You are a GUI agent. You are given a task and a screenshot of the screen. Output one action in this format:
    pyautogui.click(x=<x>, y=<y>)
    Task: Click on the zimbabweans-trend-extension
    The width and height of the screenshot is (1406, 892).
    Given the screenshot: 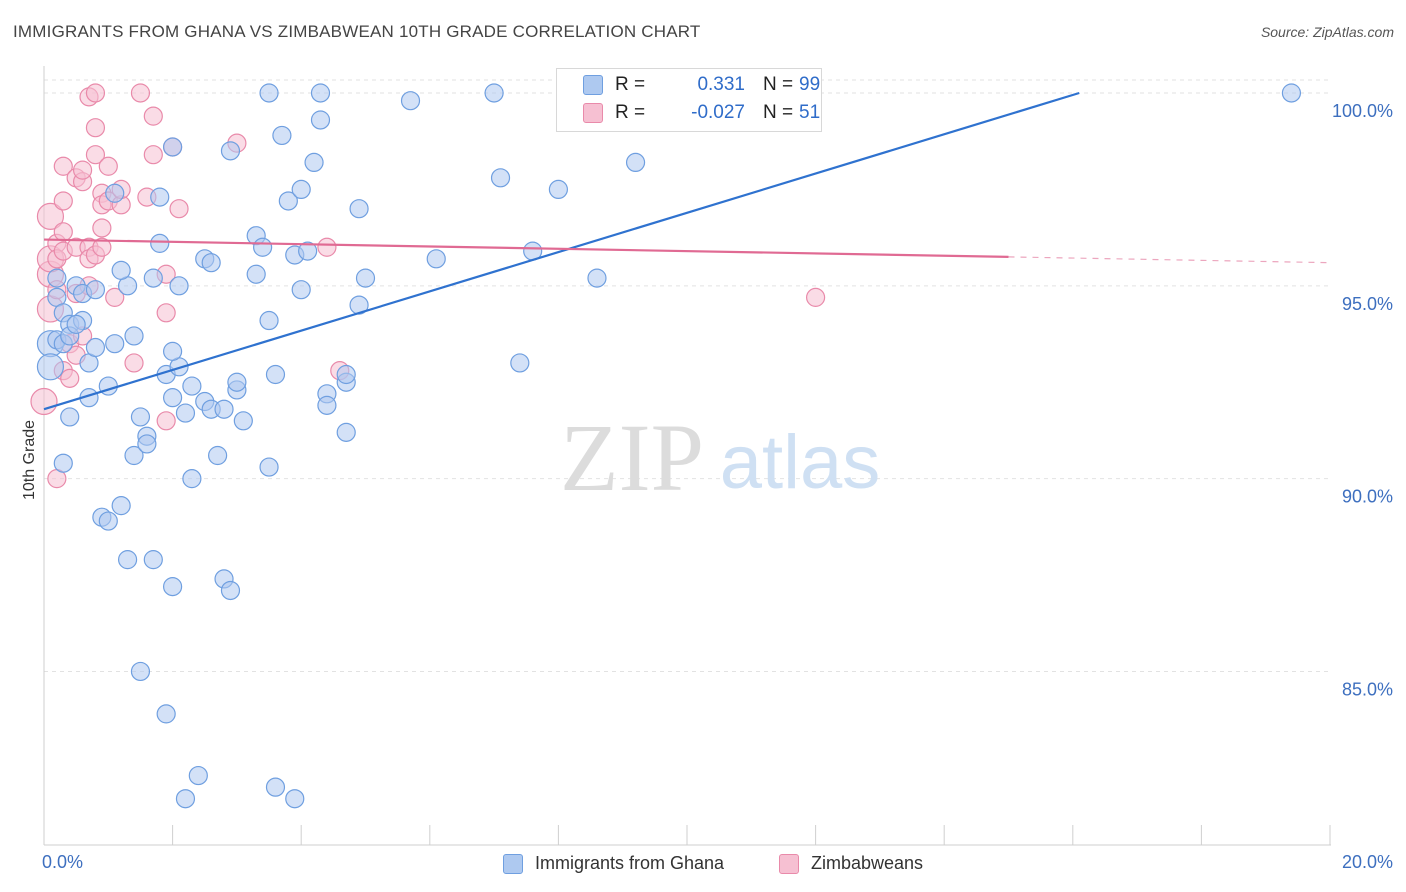 What is the action you would take?
    pyautogui.click(x=1169, y=260)
    